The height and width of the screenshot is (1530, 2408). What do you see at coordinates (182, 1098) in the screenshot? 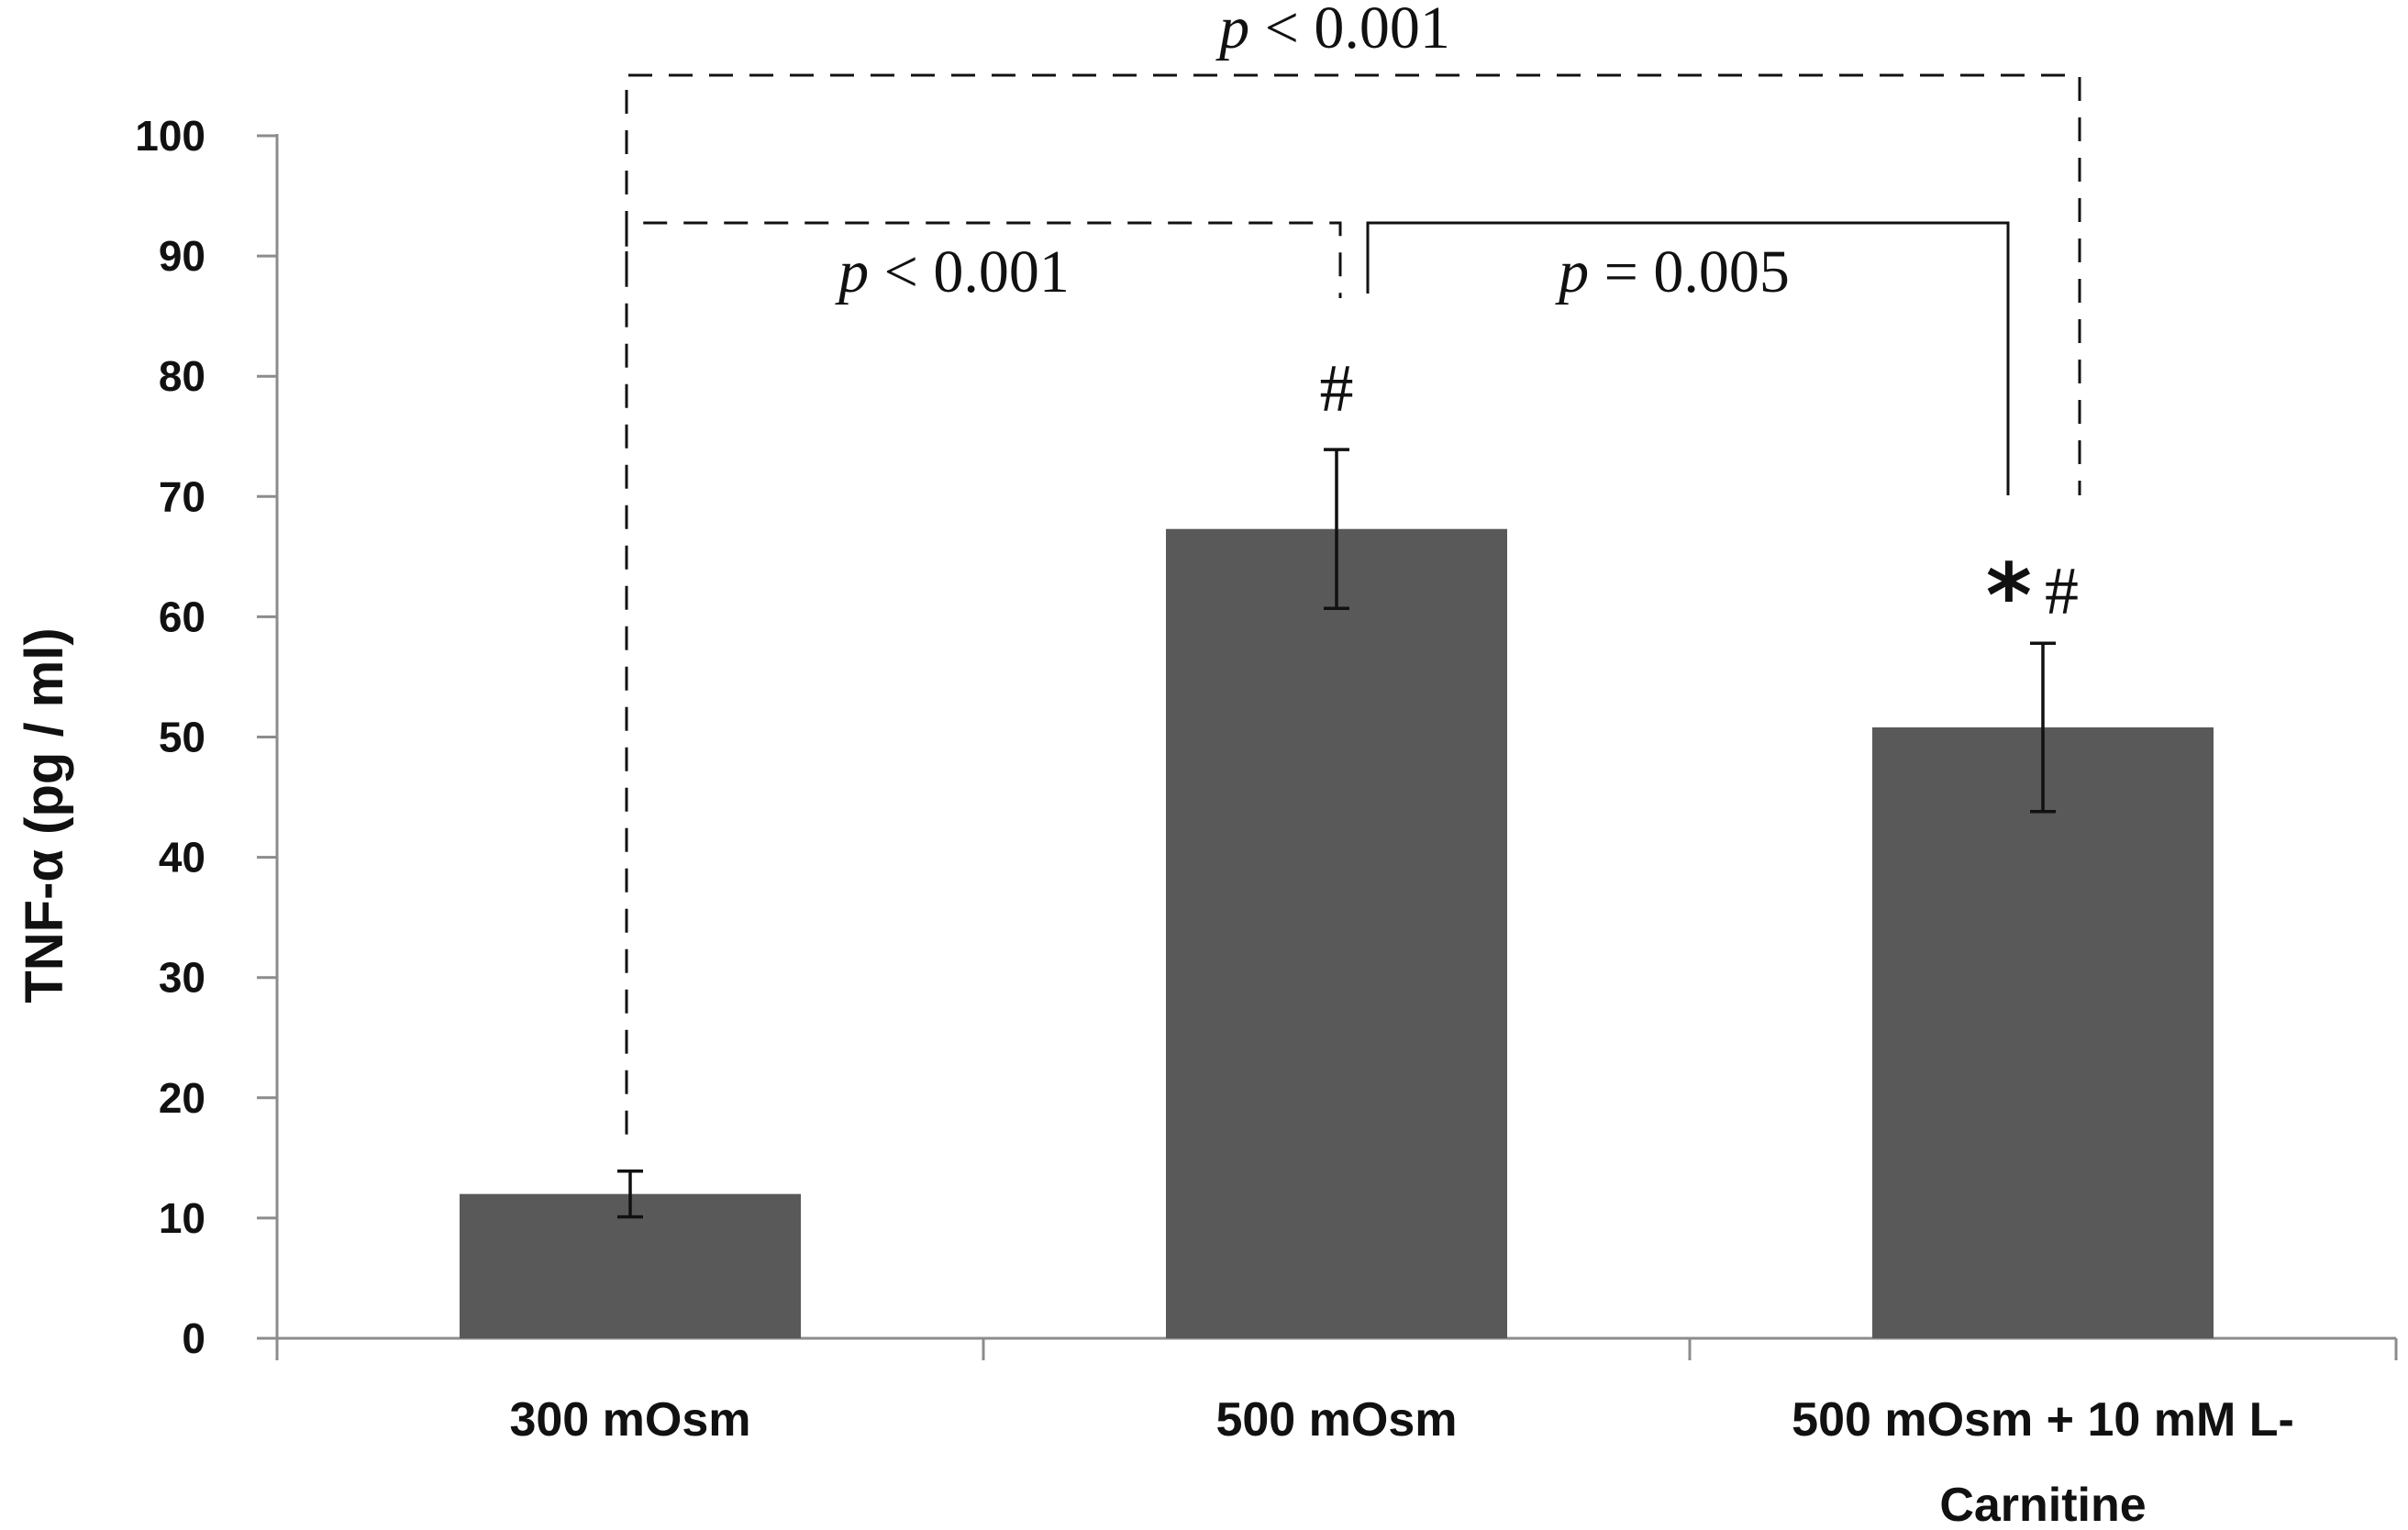
I see `y-tick-label: 20` at bounding box center [182, 1098].